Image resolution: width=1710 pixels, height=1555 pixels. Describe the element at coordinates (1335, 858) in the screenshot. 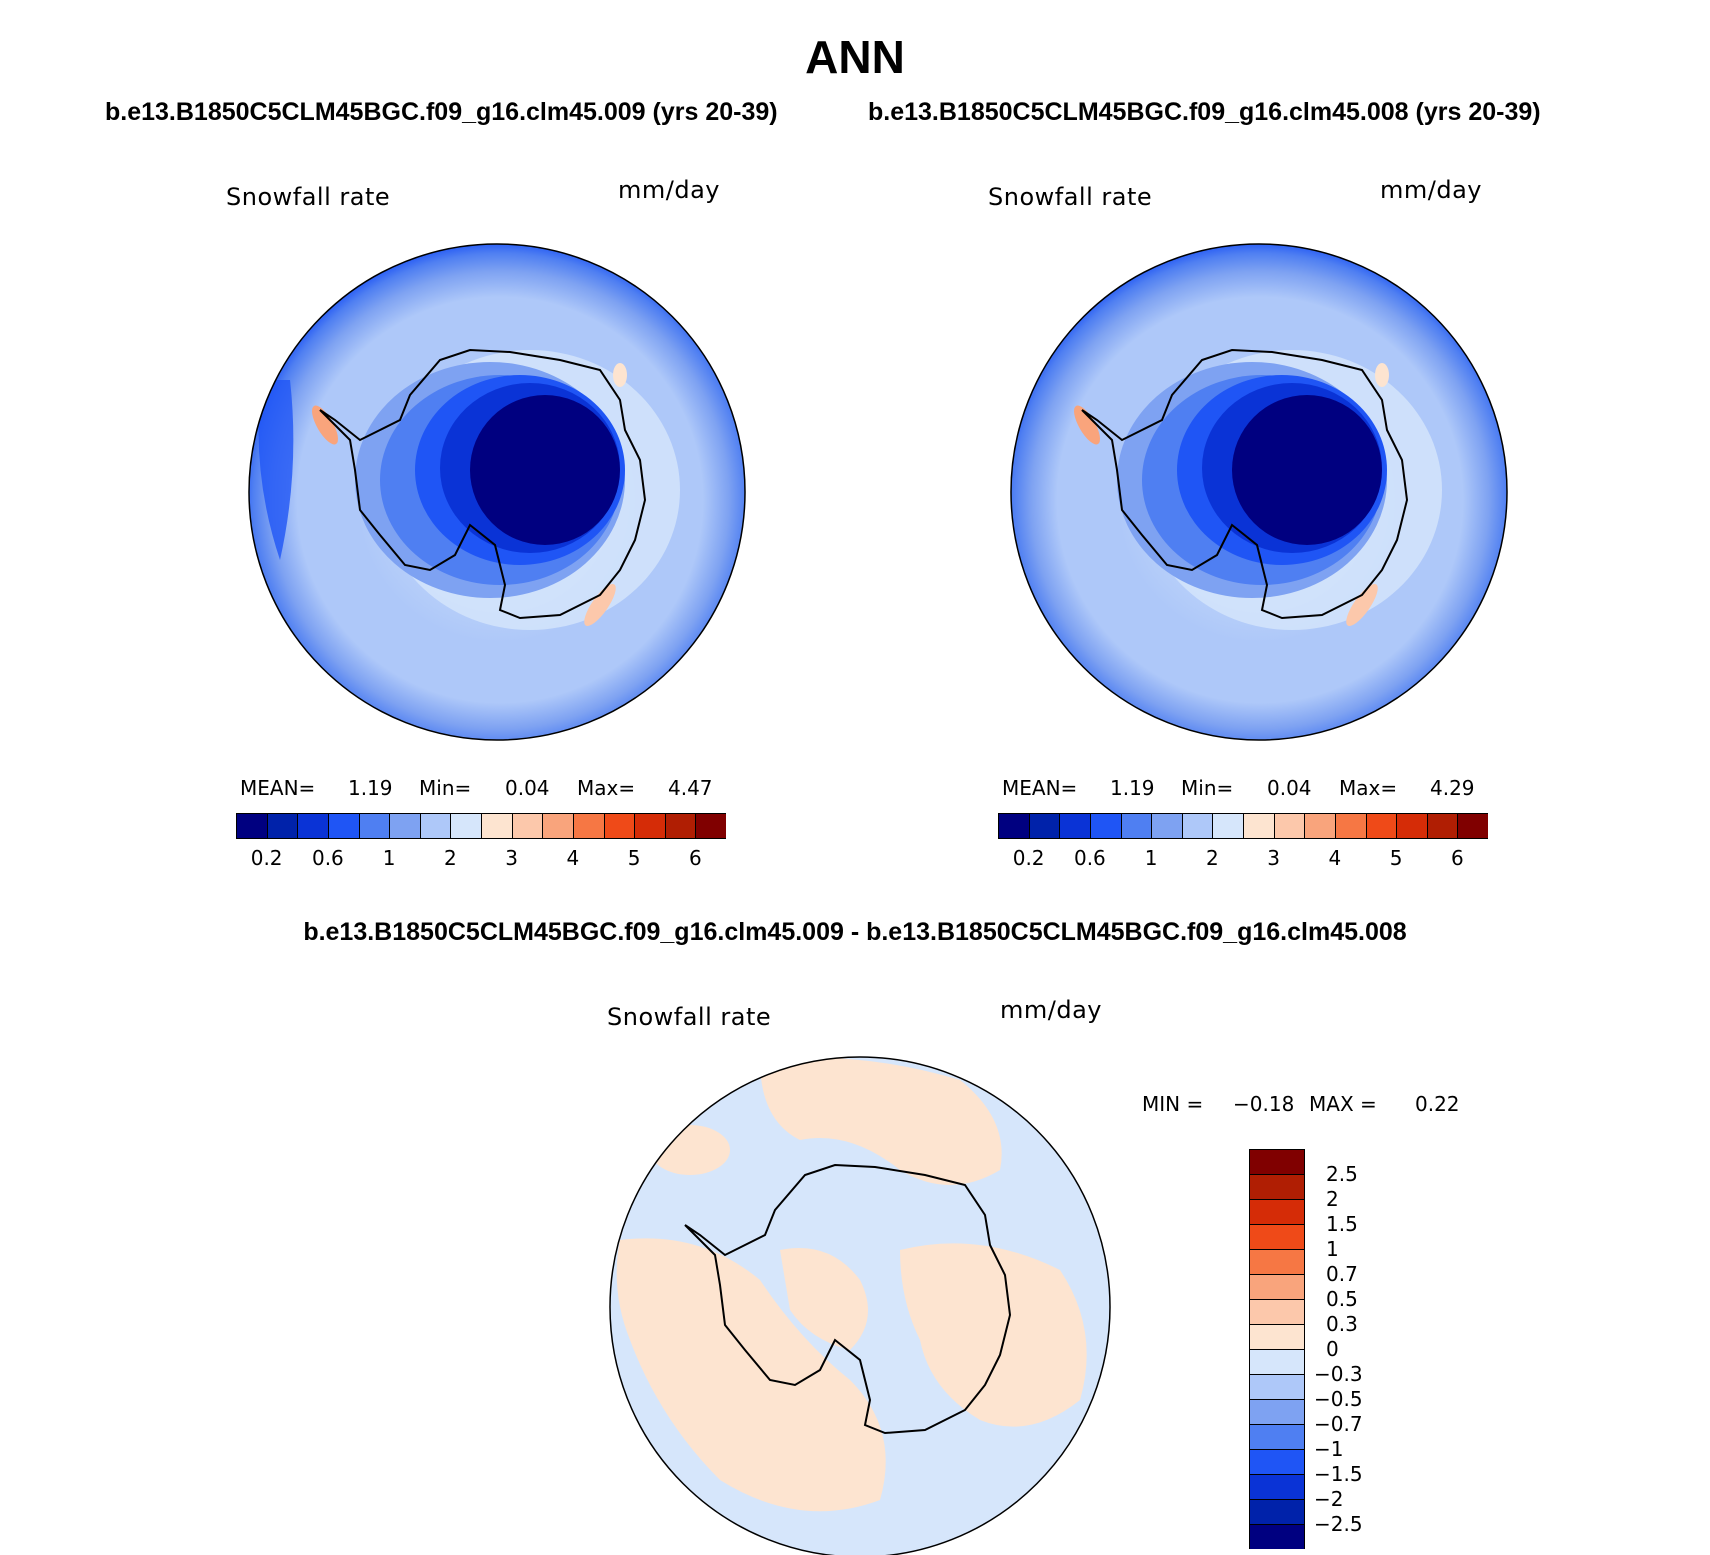

I see `colorbar-tick-label: 4` at that location.